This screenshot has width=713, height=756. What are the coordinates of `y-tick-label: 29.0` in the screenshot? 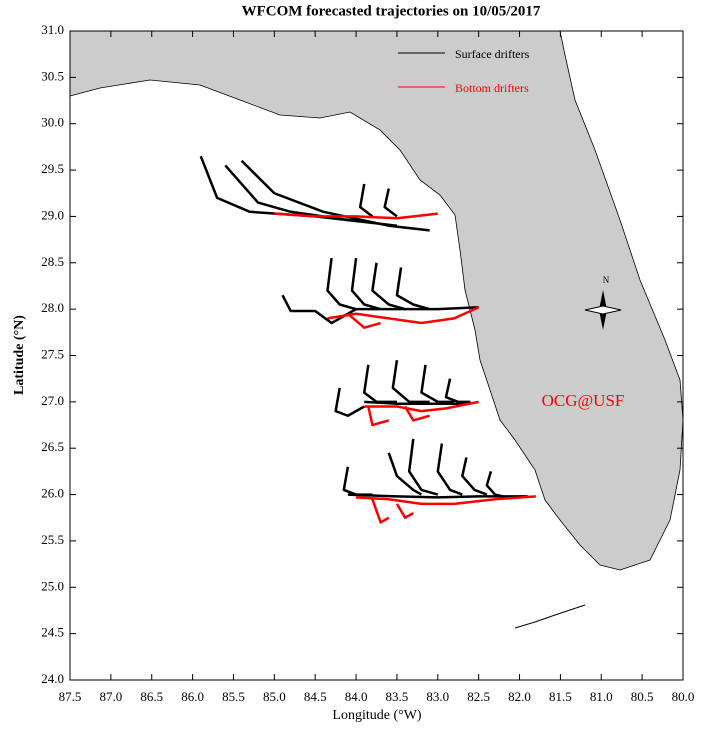 It's located at (52, 214).